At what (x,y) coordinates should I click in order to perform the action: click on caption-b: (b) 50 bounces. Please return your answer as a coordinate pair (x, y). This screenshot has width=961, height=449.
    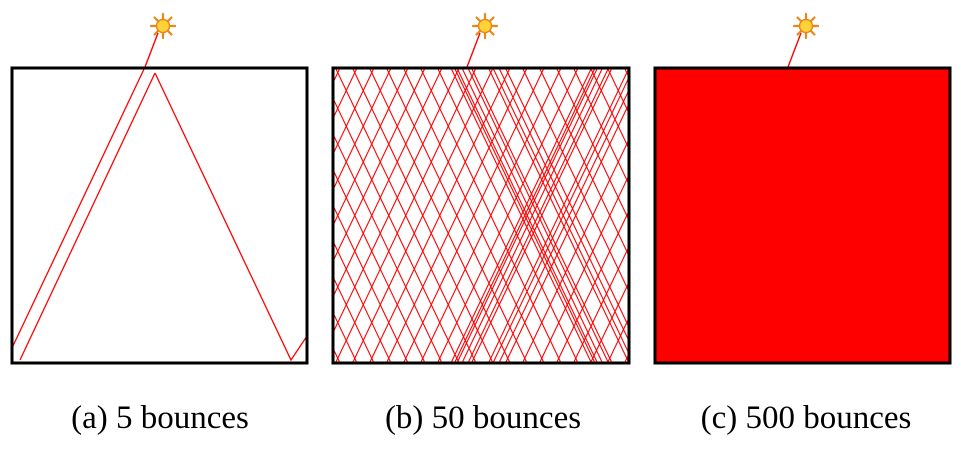
    Looking at the image, I should click on (483, 418).